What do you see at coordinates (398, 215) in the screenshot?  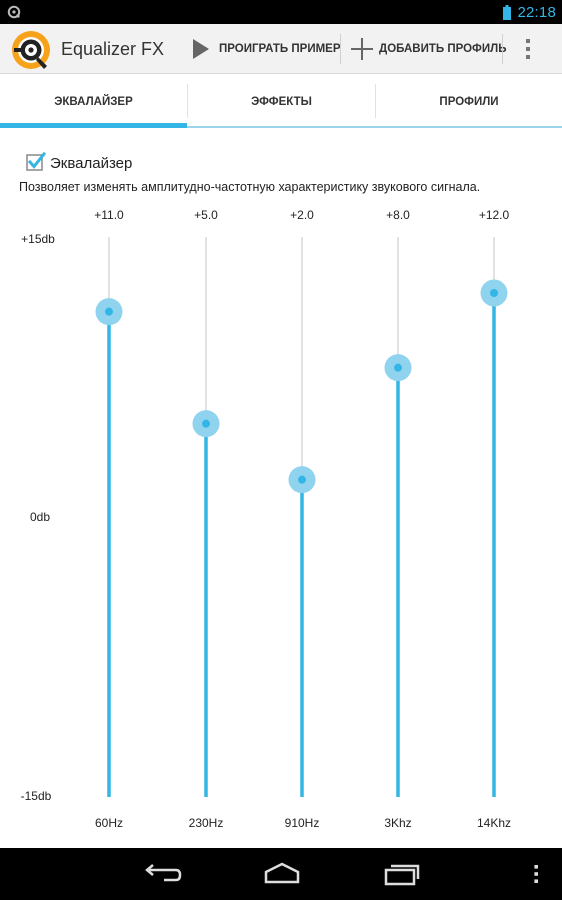 I see `band-value-label: +8.0` at bounding box center [398, 215].